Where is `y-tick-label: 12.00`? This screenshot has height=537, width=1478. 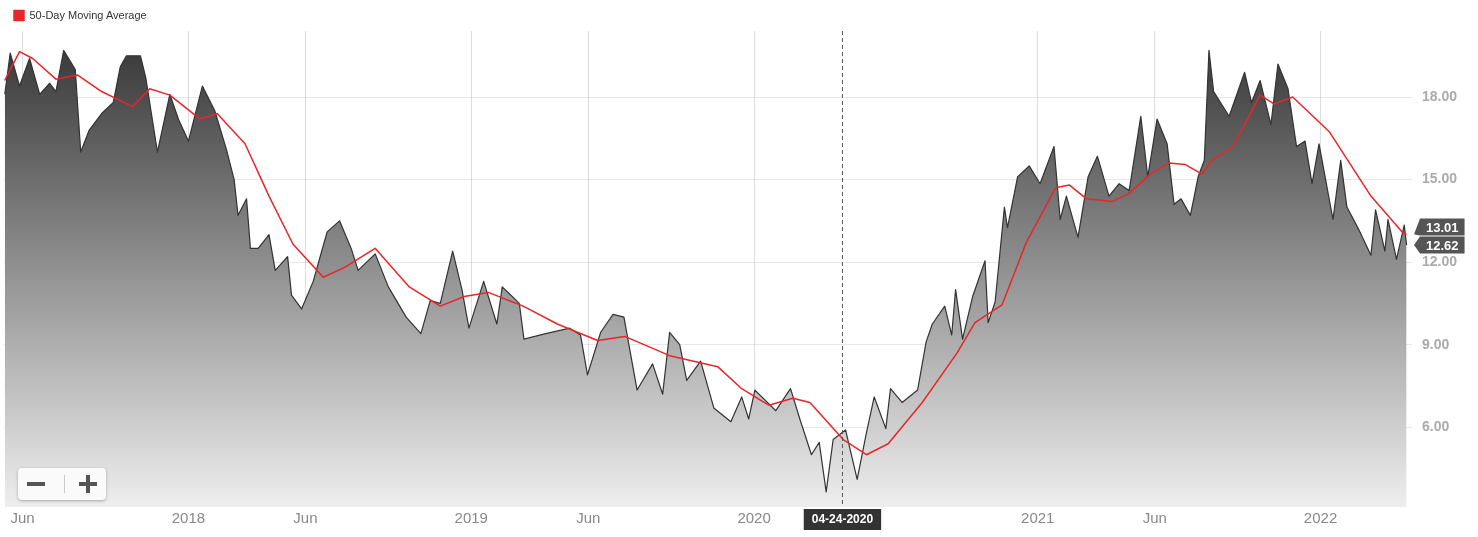 y-tick-label: 12.00 is located at coordinates (1440, 260).